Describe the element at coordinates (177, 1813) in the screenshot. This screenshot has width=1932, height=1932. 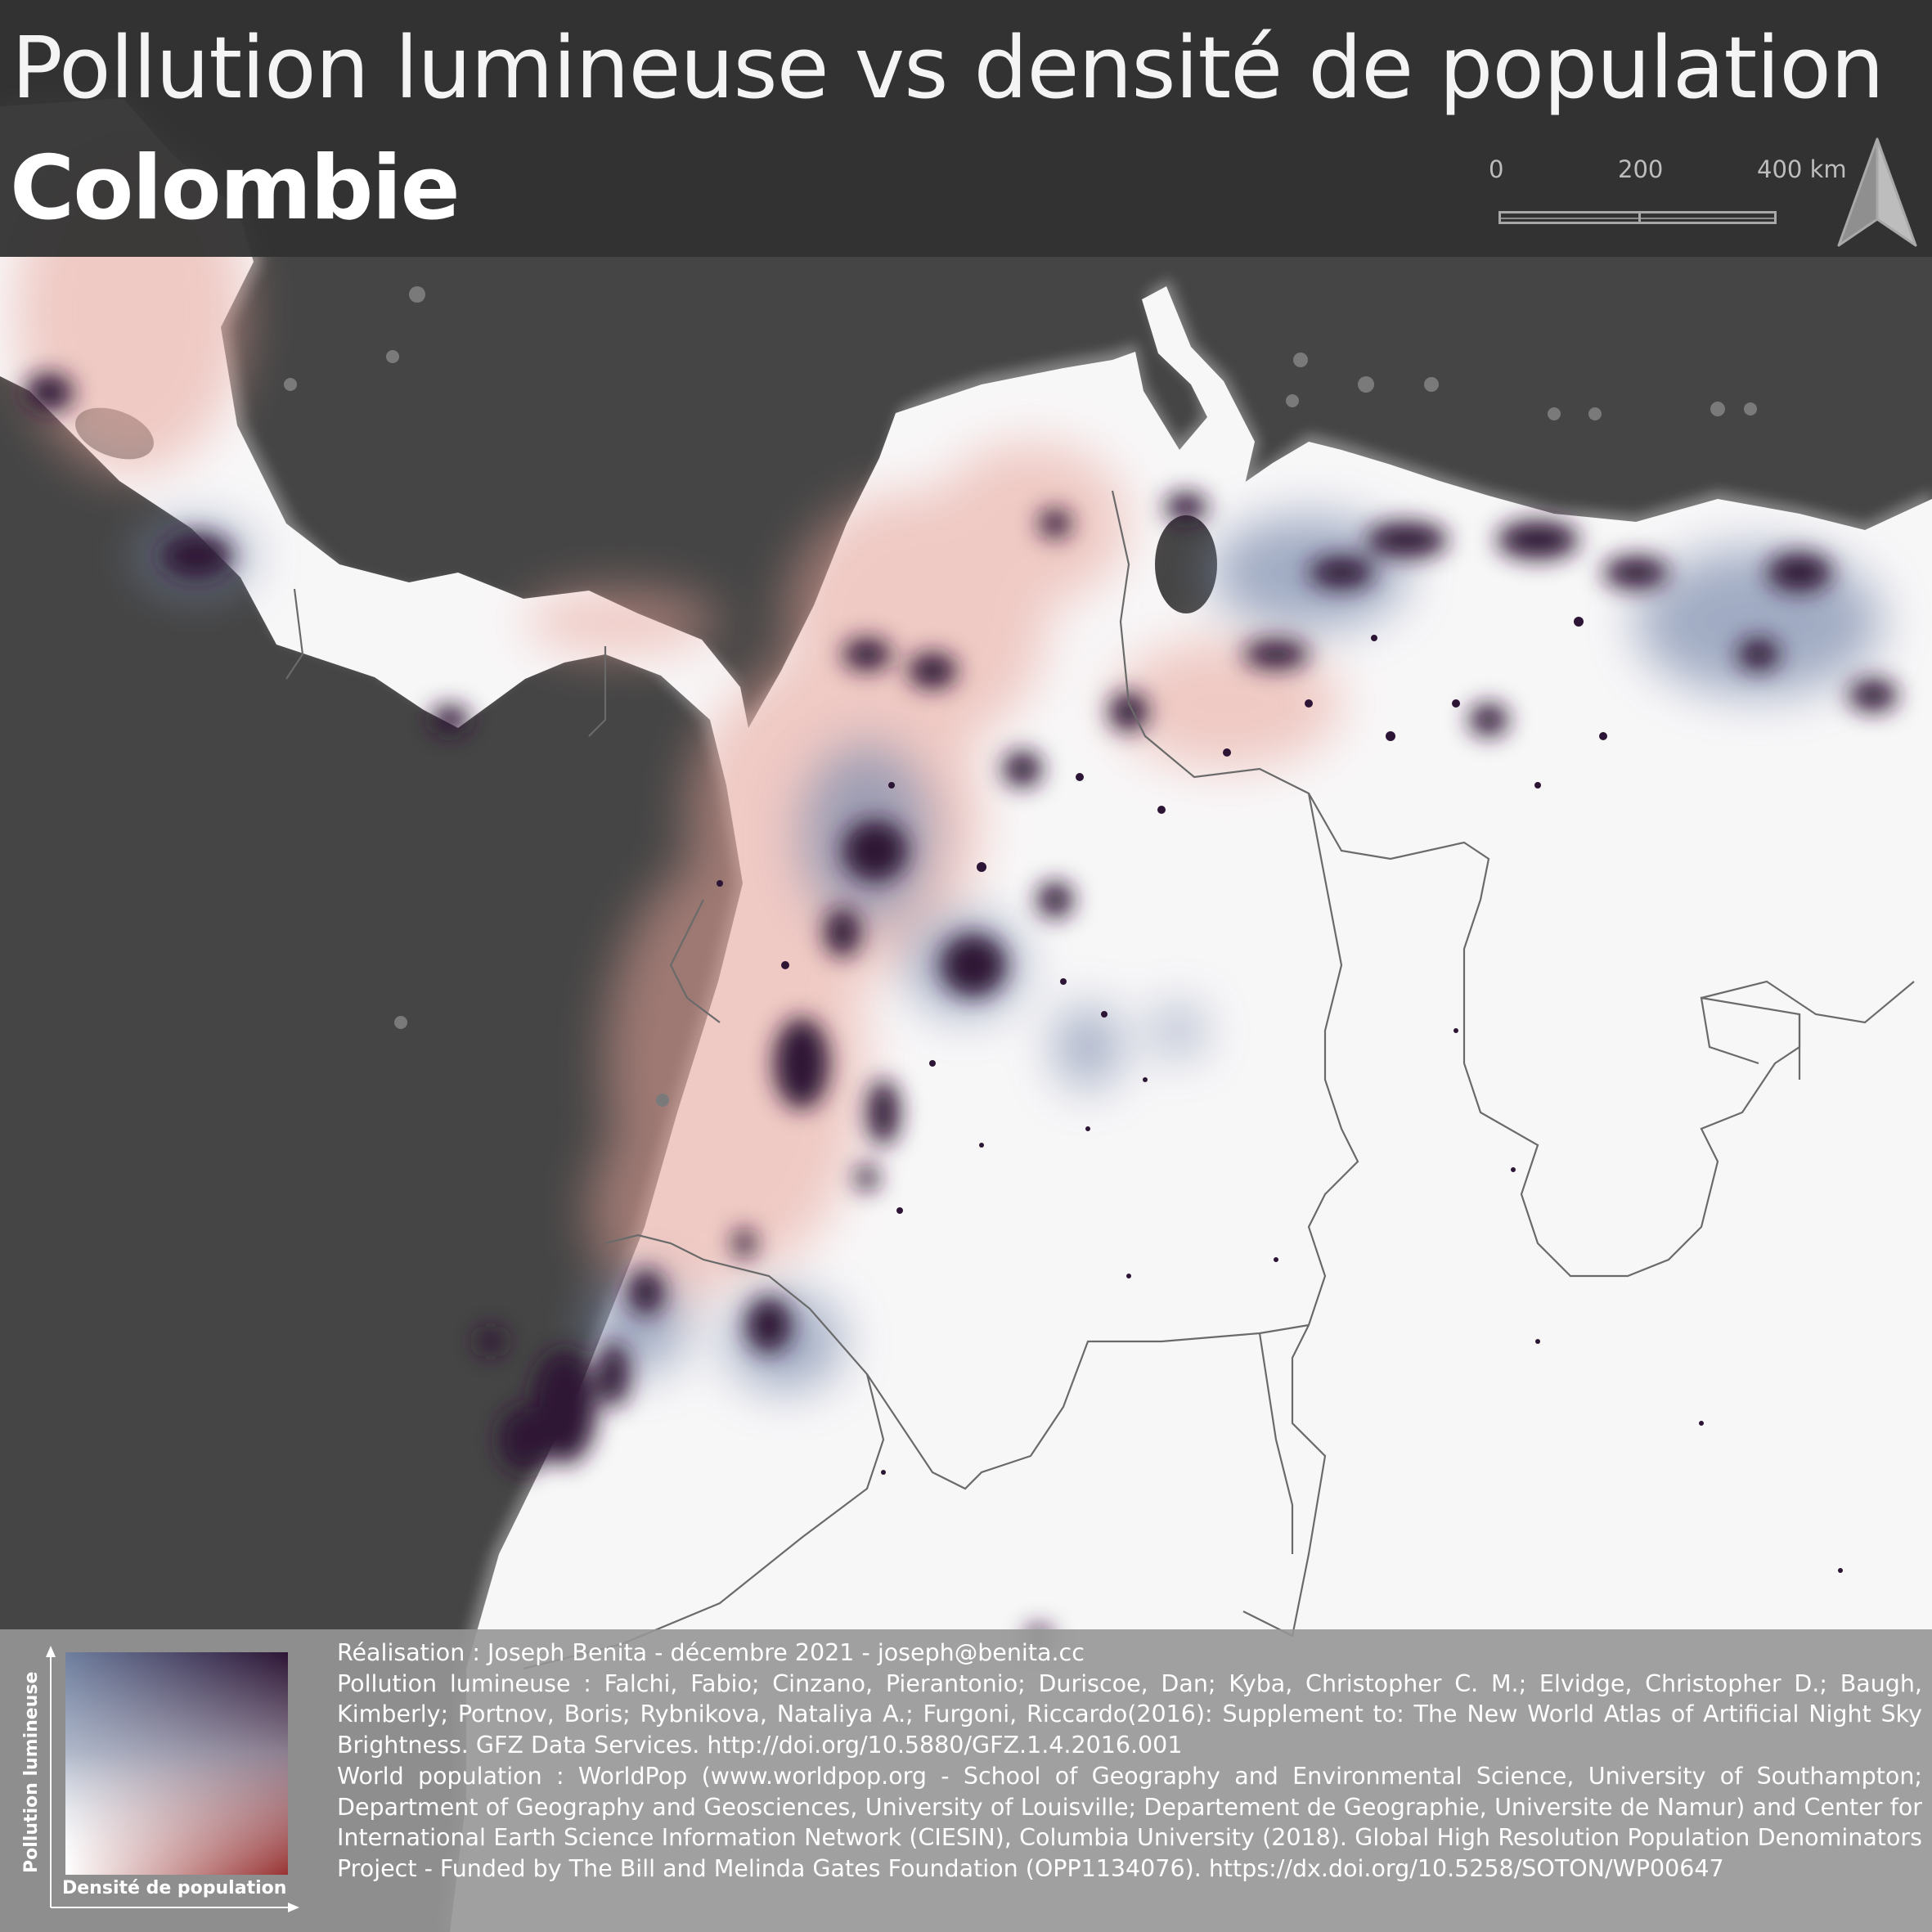
I see `legend-bottom-gradient` at that location.